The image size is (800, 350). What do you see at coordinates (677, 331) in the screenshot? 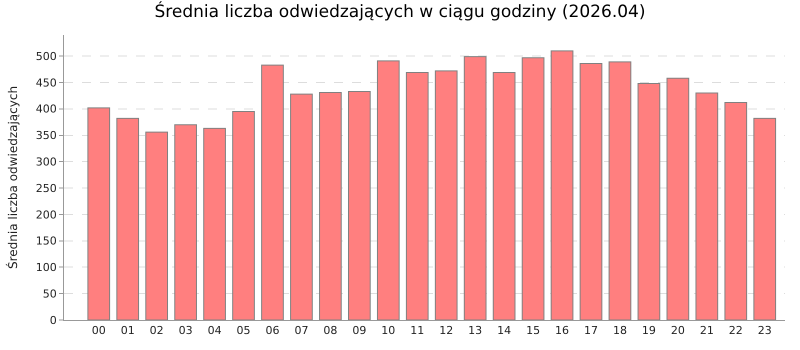
I see `x-tick-label: 20` at bounding box center [677, 331].